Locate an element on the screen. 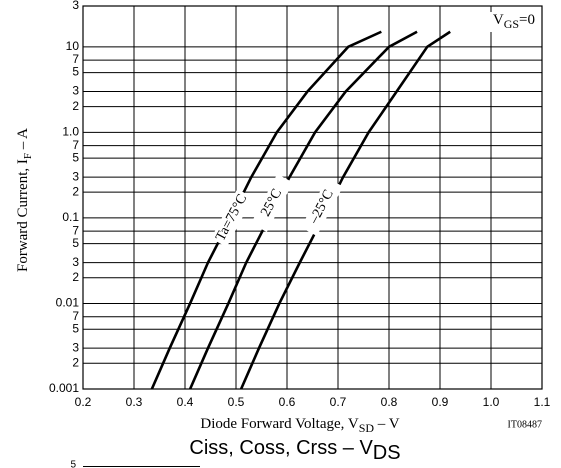 The width and height of the screenshot is (561, 468). y-tick-label: 0.01 is located at coordinates (68, 303).